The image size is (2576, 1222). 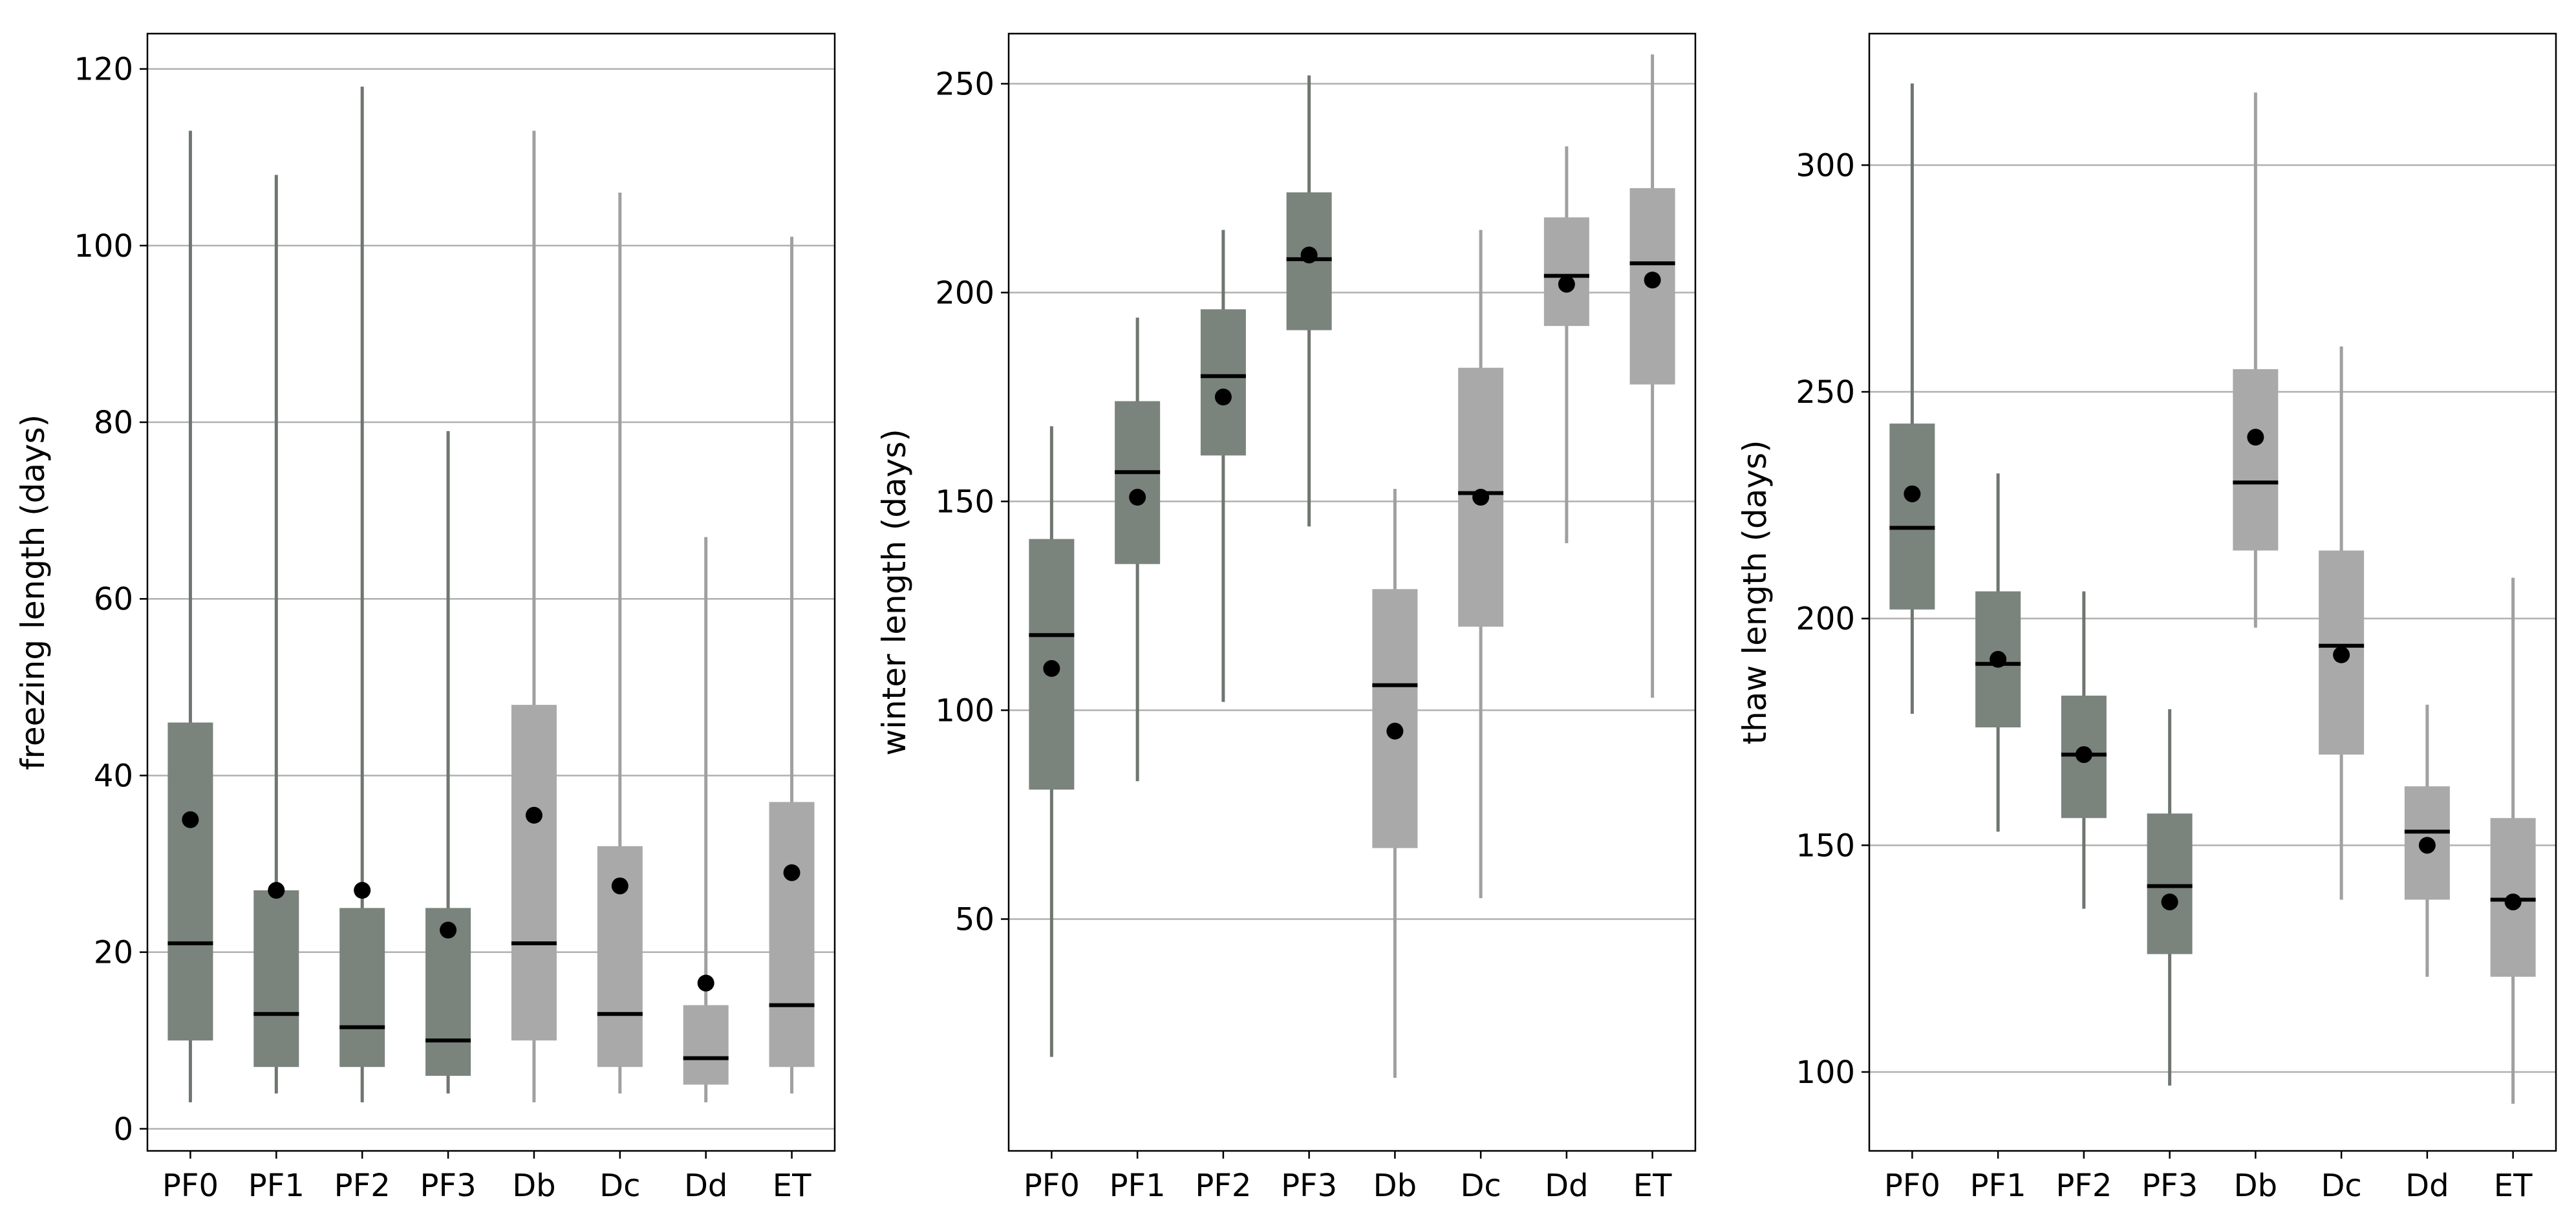 What do you see at coordinates (1826, 619) in the screenshot?
I see `y-tick-label: 200` at bounding box center [1826, 619].